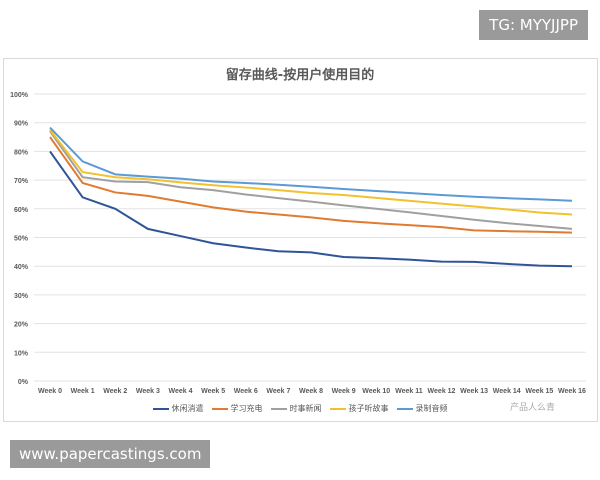 The width and height of the screenshot is (600, 480). Describe the element at coordinates (305, 408) in the screenshot. I see `legend-label: 时事新闻` at that location.